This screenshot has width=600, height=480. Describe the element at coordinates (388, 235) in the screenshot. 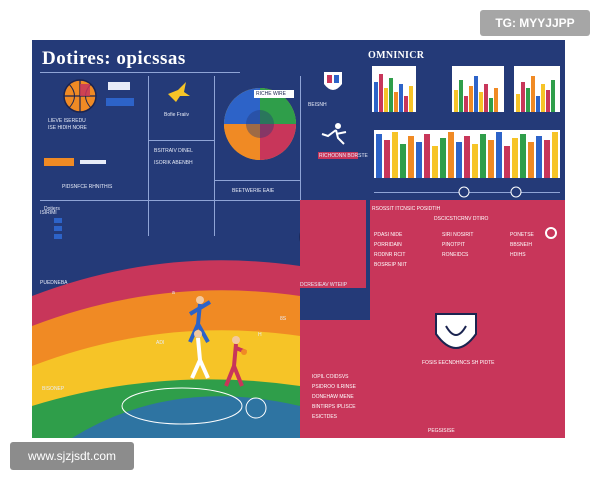

I see `stats-row: PDASI NIDE` at that location.